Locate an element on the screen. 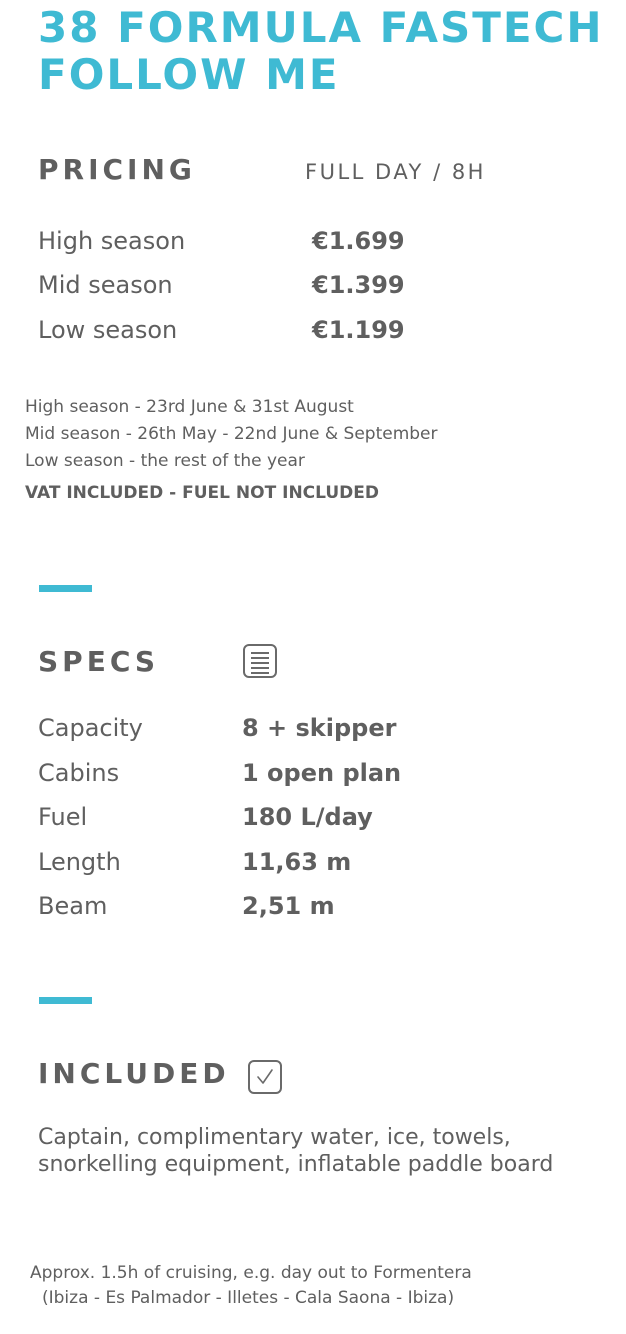 Image resolution: width=626 pixels, height=1334 pixels. spec-row-fuel: Fuel 180 L/day is located at coordinates (318, 817).